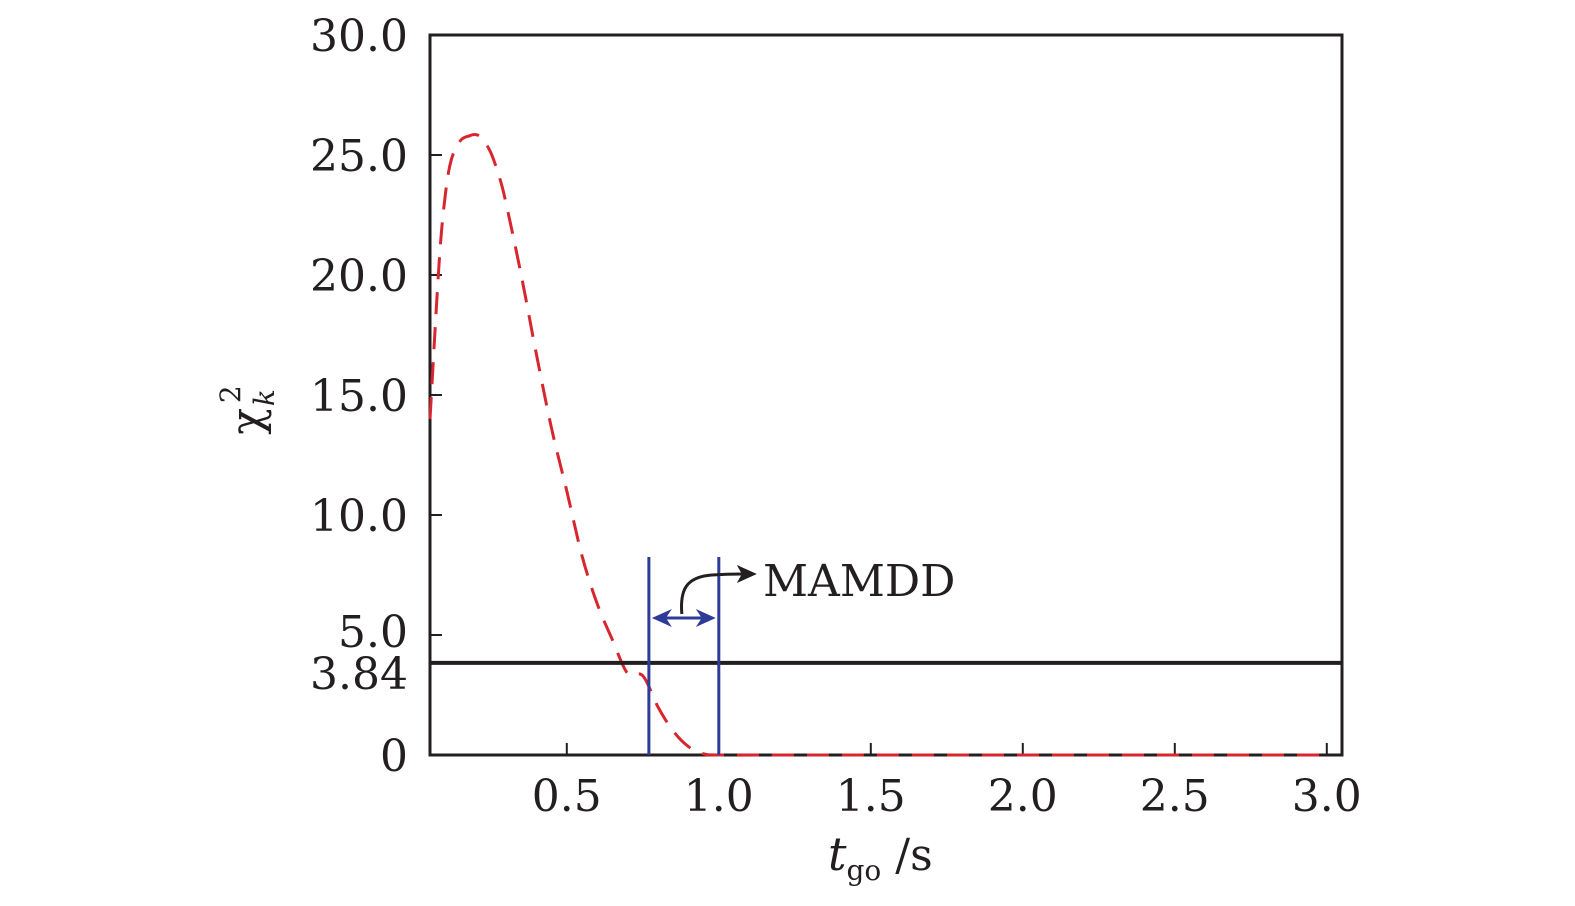 The width and height of the screenshot is (1575, 906). What do you see at coordinates (1327, 796) in the screenshot?
I see `x-tick-label-3.0: 3.0` at bounding box center [1327, 796].